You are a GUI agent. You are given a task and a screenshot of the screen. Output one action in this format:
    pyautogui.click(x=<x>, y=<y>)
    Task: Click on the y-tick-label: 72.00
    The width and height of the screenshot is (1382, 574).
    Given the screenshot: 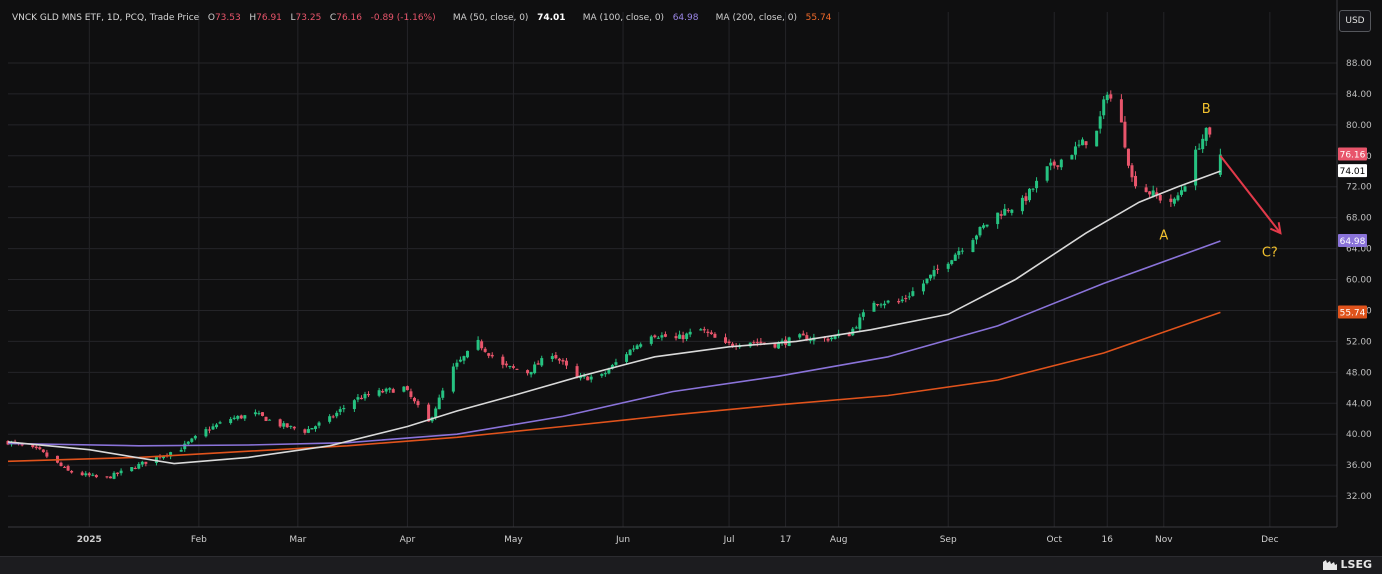 What is the action you would take?
    pyautogui.click(x=1359, y=188)
    